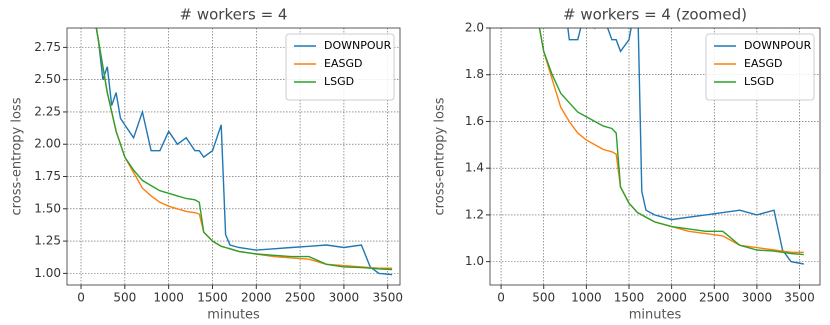 The image size is (830, 325). Describe the element at coordinates (234, 15) in the screenshot. I see `chart-title: # workers = 4` at that location.